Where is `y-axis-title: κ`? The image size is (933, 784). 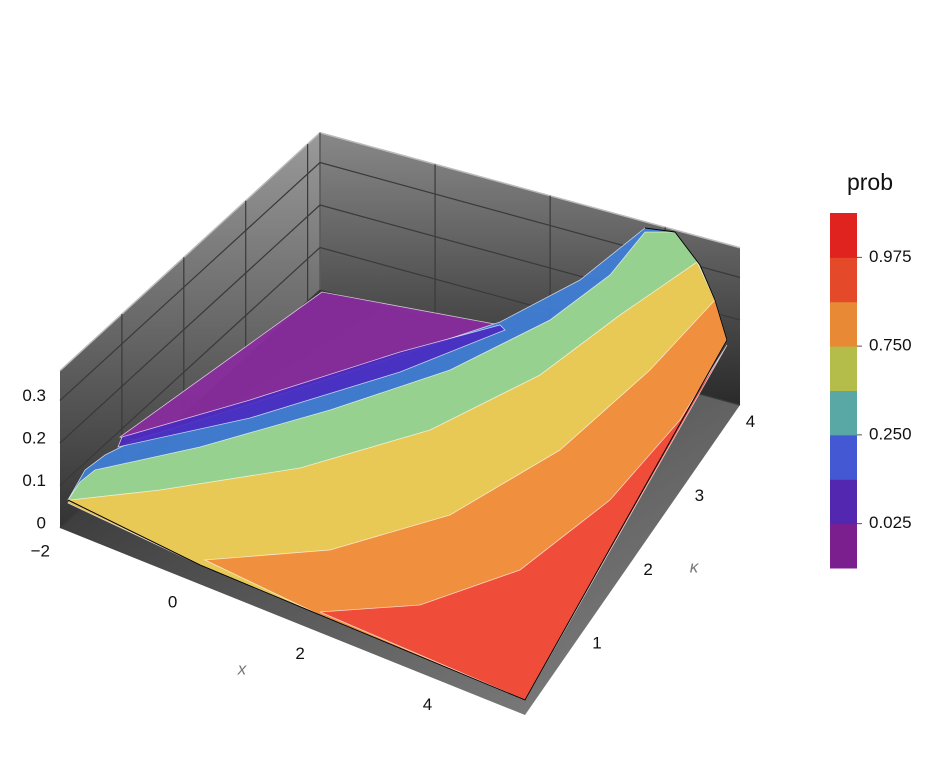 y-axis-title: κ is located at coordinates (695, 566).